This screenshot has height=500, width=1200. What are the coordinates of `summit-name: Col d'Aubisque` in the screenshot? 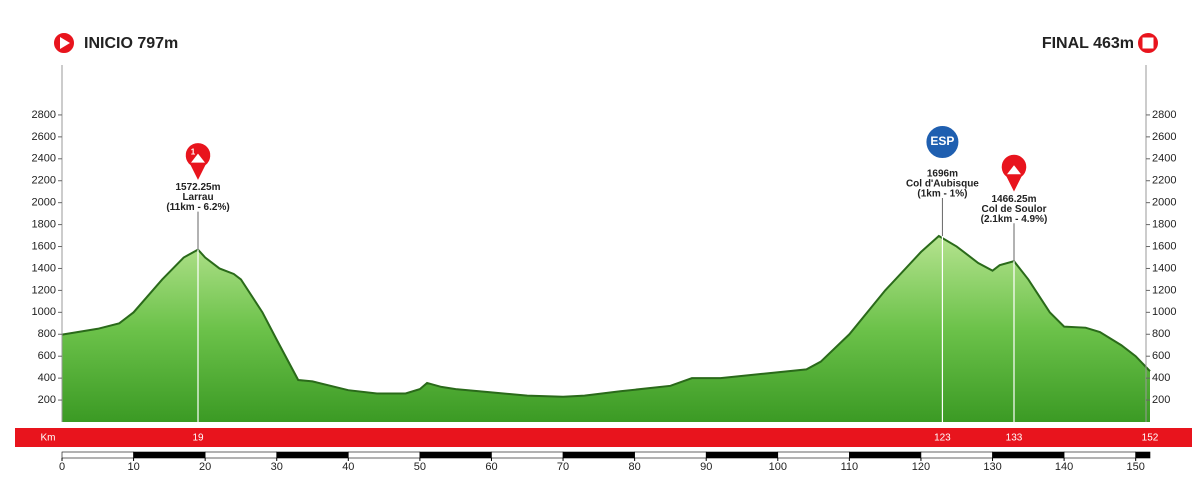 It's located at (942, 184).